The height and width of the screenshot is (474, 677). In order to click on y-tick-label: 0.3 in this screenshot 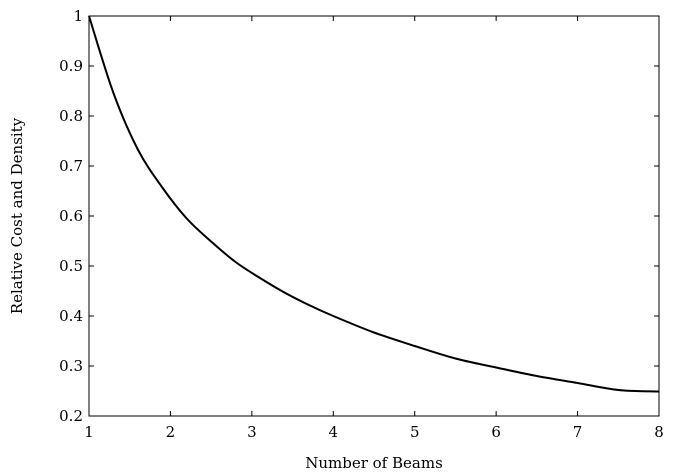, I will do `click(71, 366)`.